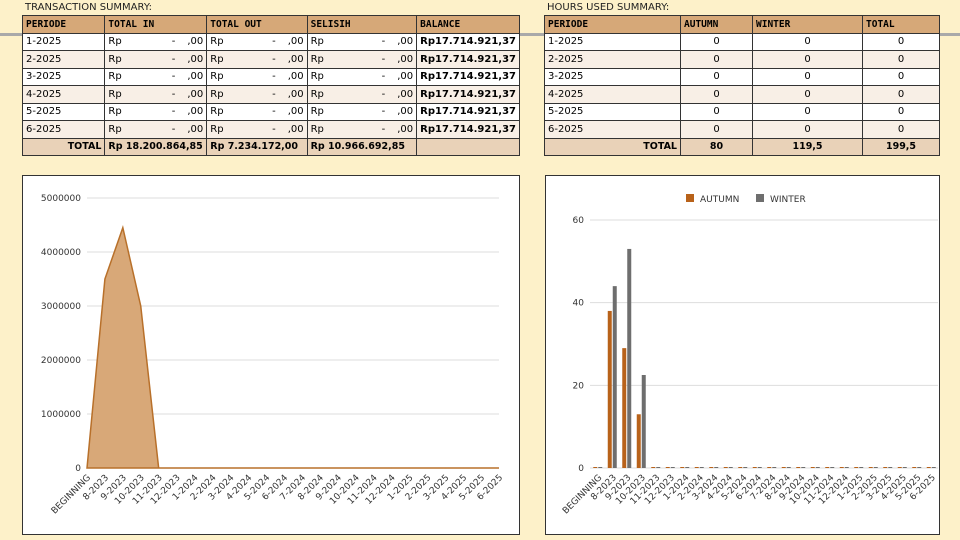 This screenshot has width=960, height=540. Describe the element at coordinates (612, 129) in the screenshot. I see `hours-cell: 6-2025` at that location.